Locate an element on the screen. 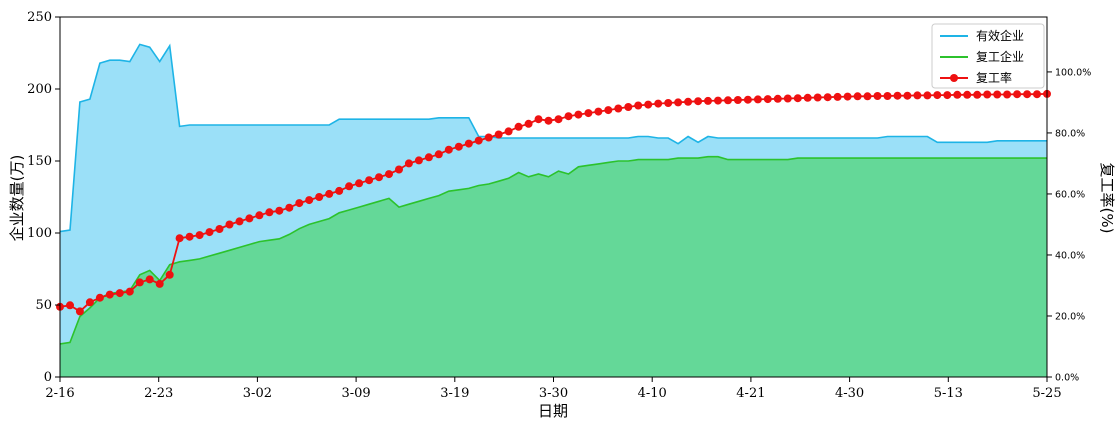  x-tick-label: 5-13 is located at coordinates (948, 393).